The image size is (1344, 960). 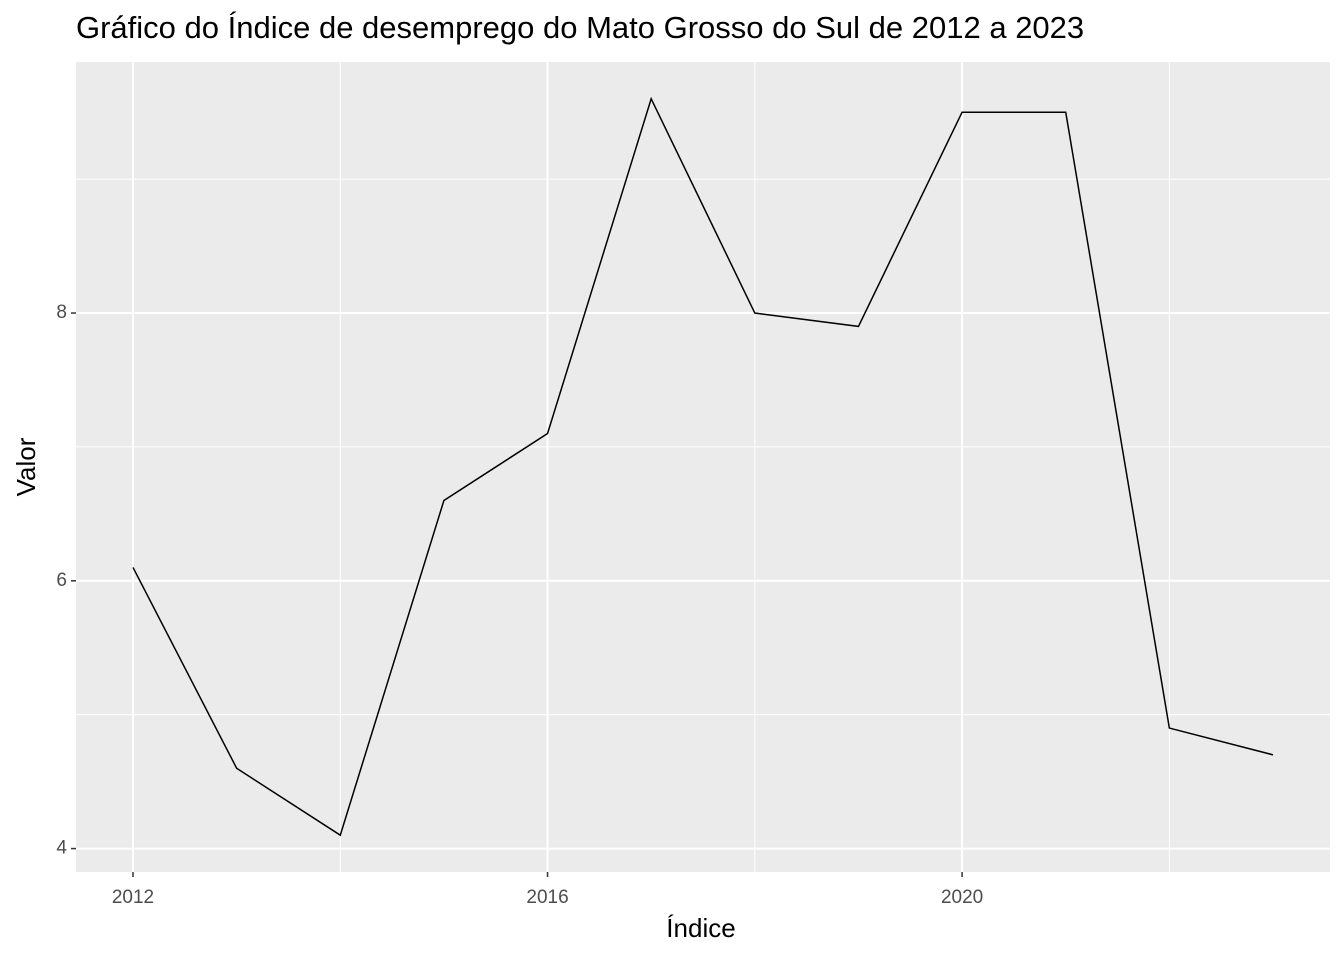 What do you see at coordinates (962, 897) in the screenshot?
I see `x-tick-label: 2020` at bounding box center [962, 897].